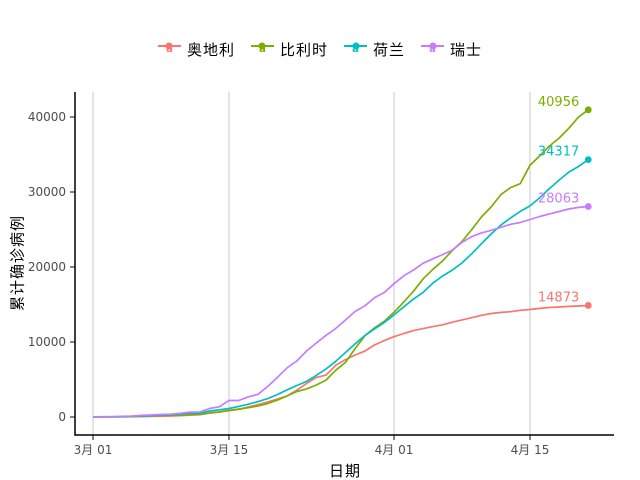 Image resolution: width=640 pixels, height=480 pixels. I want to click on x-tick-label: 3月 01, so click(93, 450).